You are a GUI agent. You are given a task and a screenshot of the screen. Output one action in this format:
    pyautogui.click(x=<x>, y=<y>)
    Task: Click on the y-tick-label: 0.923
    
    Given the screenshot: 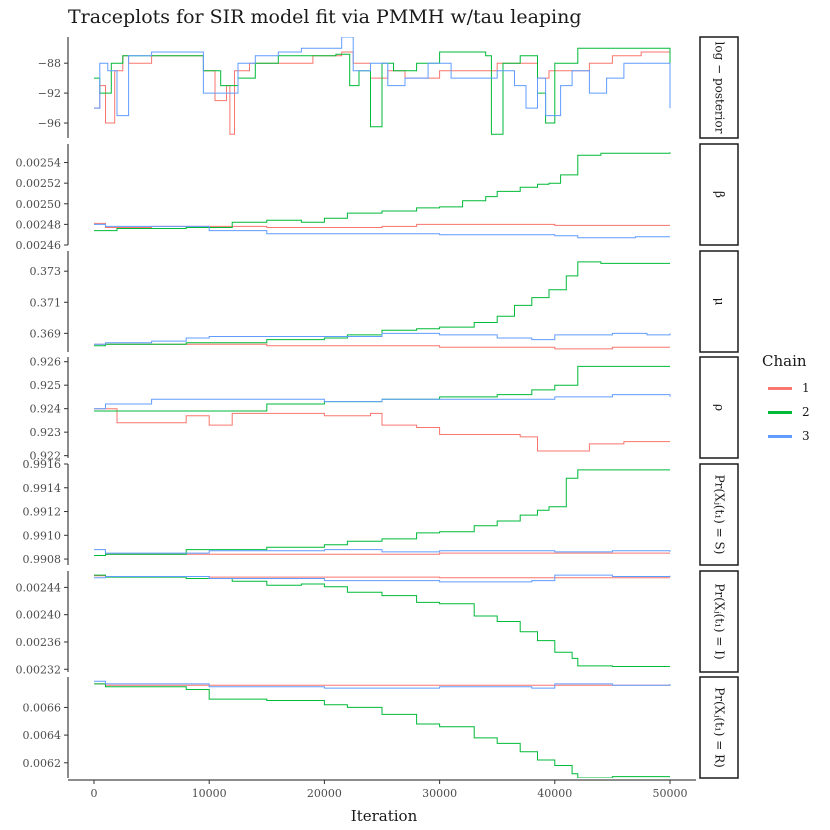 What is the action you would take?
    pyautogui.click(x=46, y=432)
    